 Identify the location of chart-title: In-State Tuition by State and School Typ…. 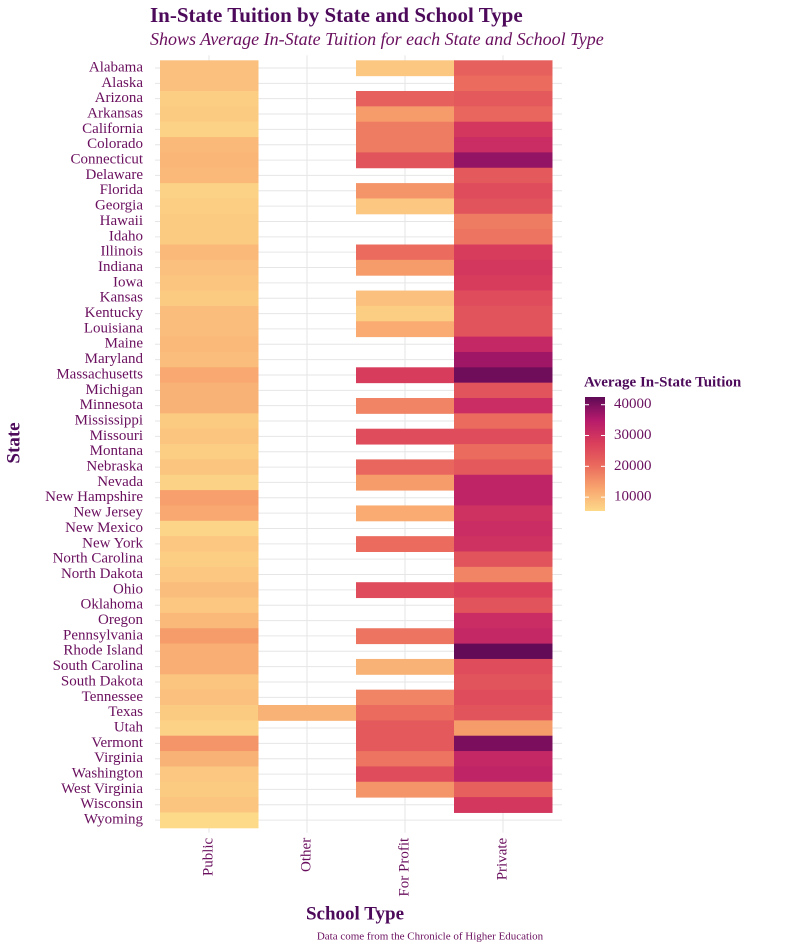
(336, 15).